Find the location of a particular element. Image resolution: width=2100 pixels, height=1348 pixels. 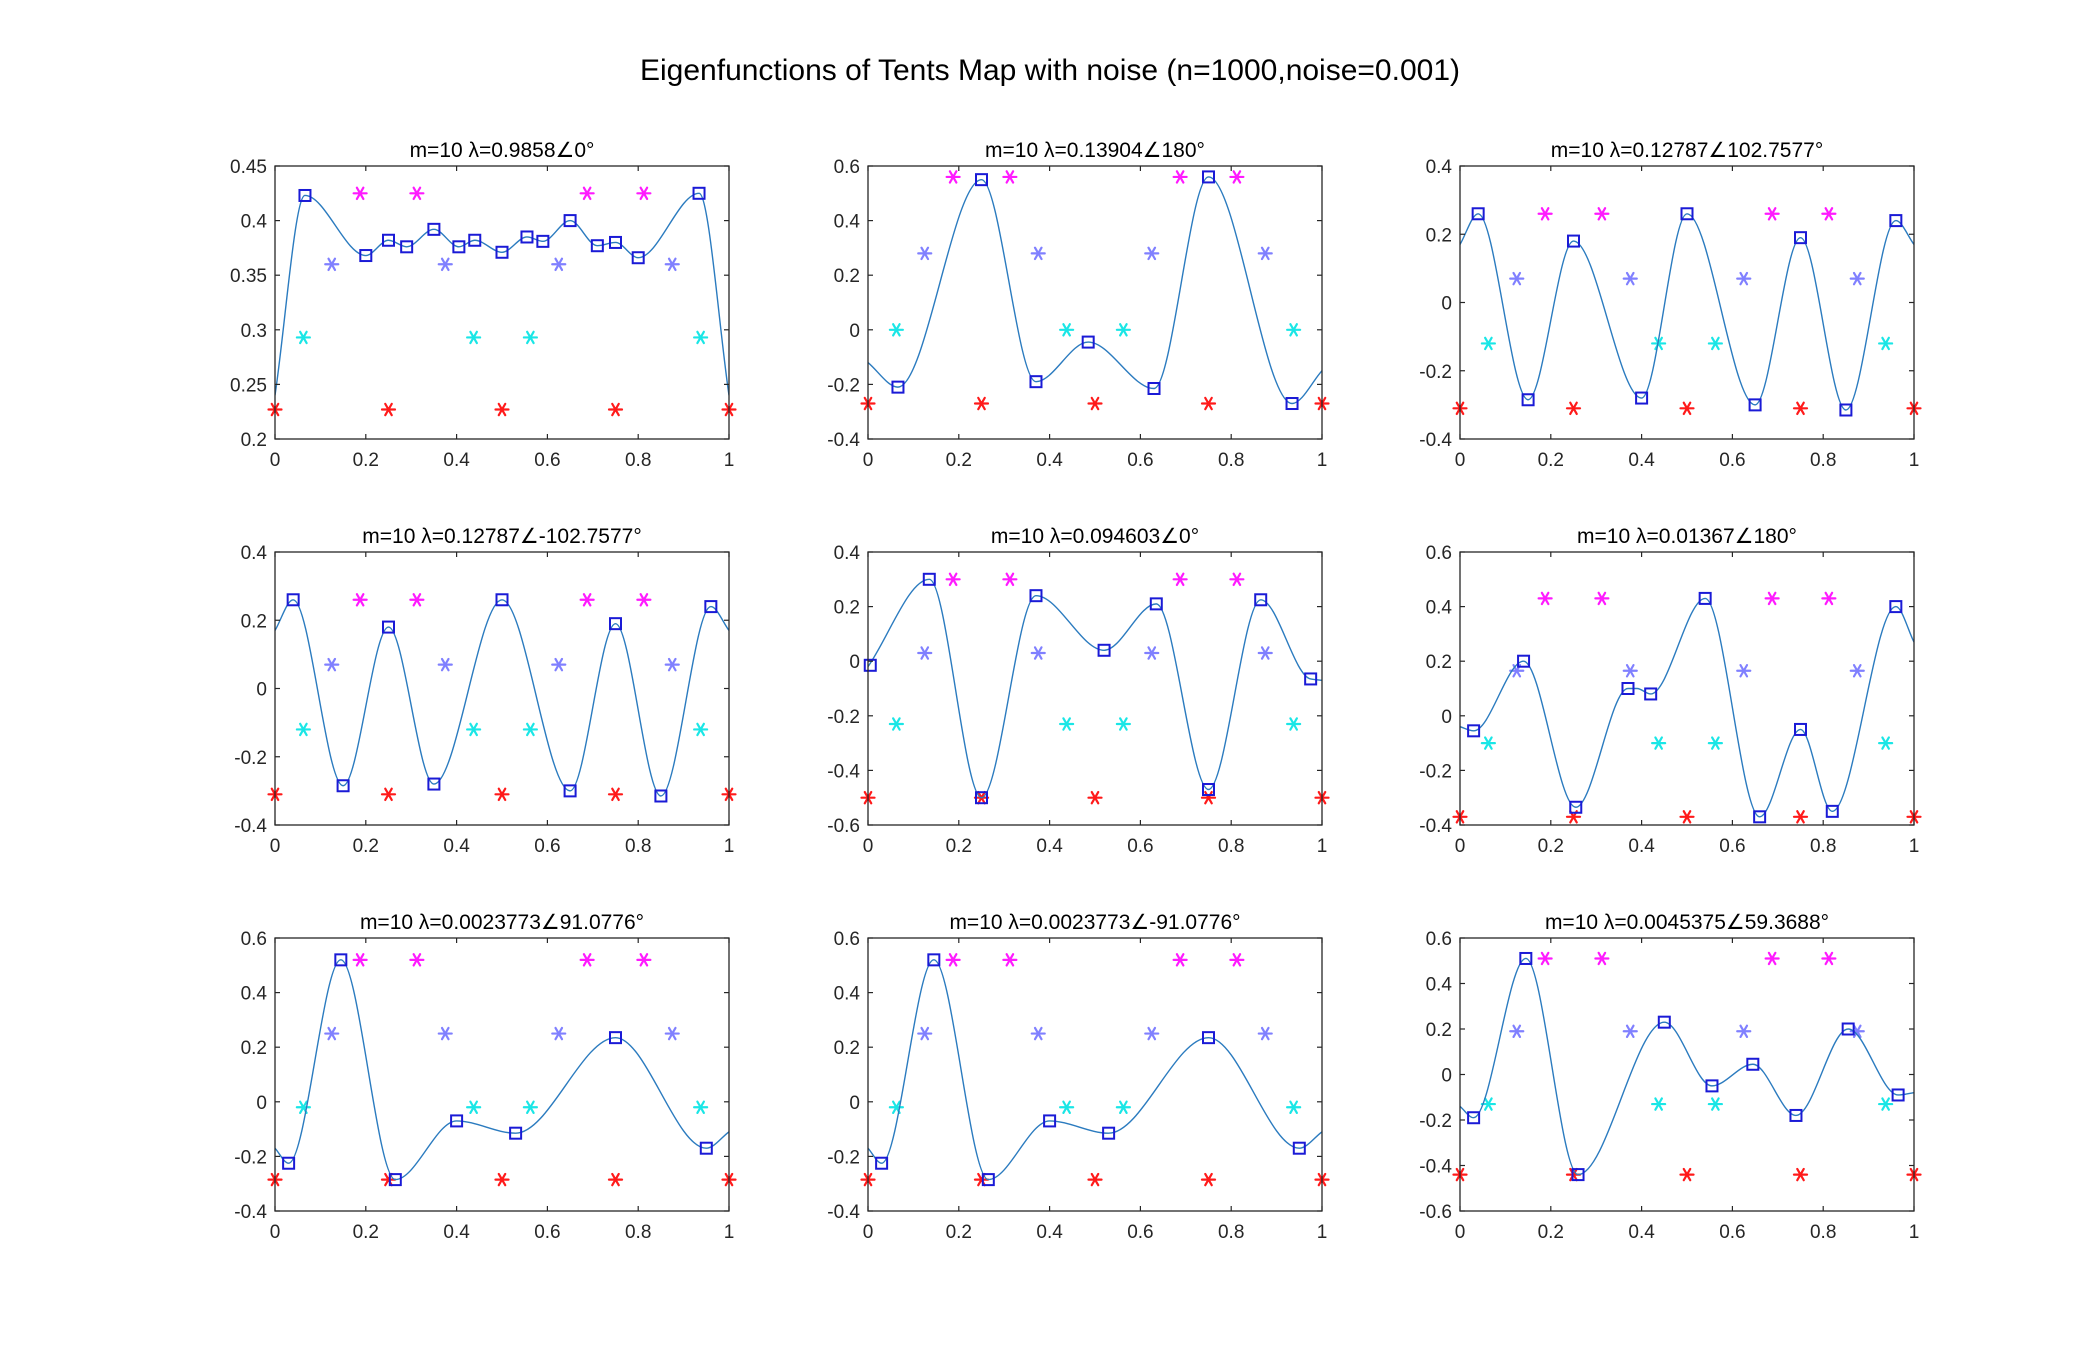

y-tick-label: -0.4 is located at coordinates (843, 440).